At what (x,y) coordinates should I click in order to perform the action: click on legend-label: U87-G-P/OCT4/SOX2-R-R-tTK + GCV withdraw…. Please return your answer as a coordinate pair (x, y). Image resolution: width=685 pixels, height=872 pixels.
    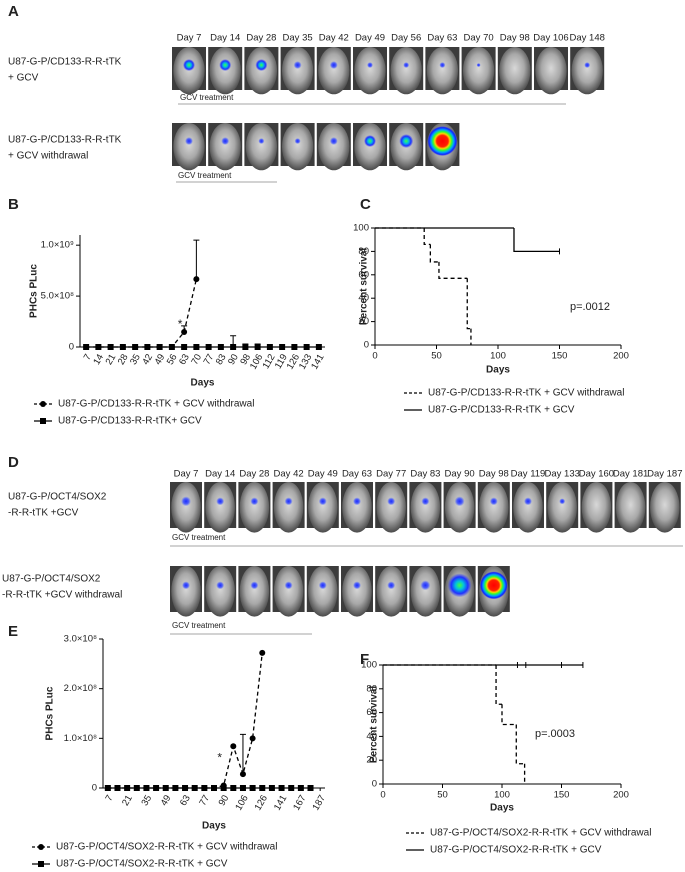
    Looking at the image, I should click on (166, 847).